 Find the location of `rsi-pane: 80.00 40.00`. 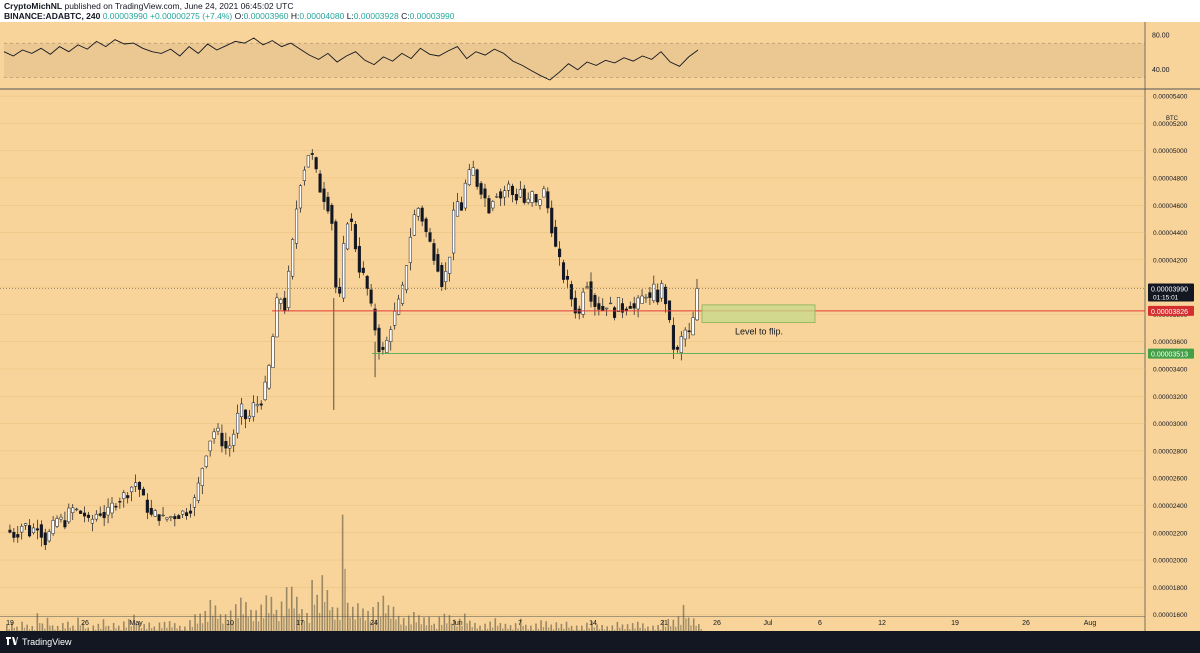

rsi-pane: 80.00 40.00 is located at coordinates (586, 57).